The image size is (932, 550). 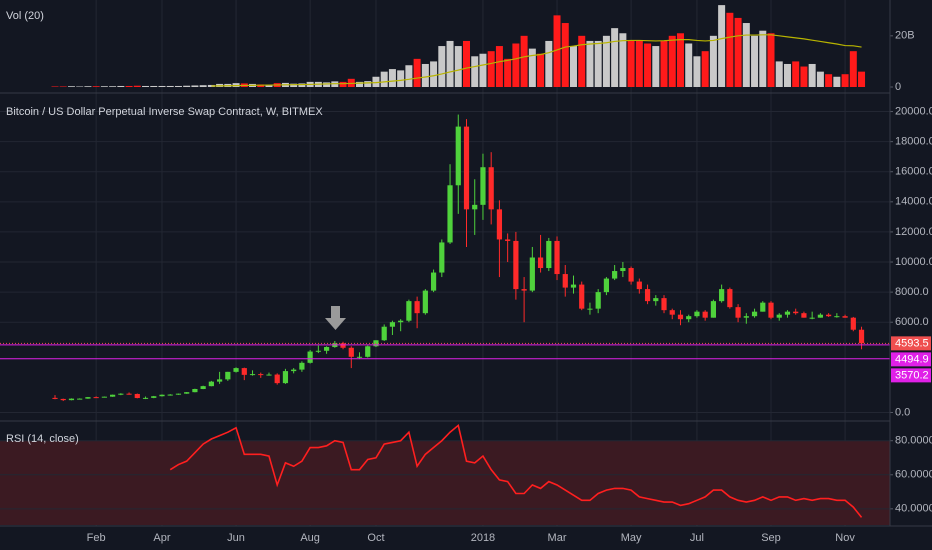 What do you see at coordinates (536, 60) in the screenshot?
I see `volume-ma-line` at bounding box center [536, 60].